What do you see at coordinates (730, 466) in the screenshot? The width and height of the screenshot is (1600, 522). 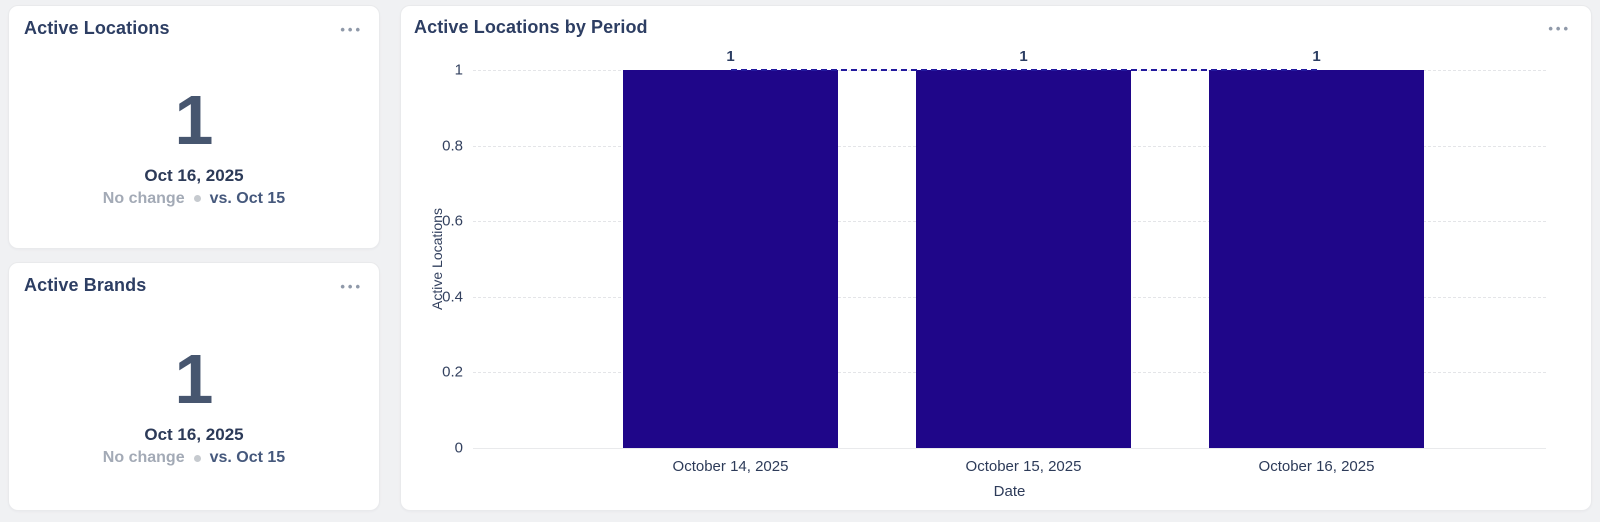 I see `x-axis-tick-label: October 14, 2025` at bounding box center [730, 466].